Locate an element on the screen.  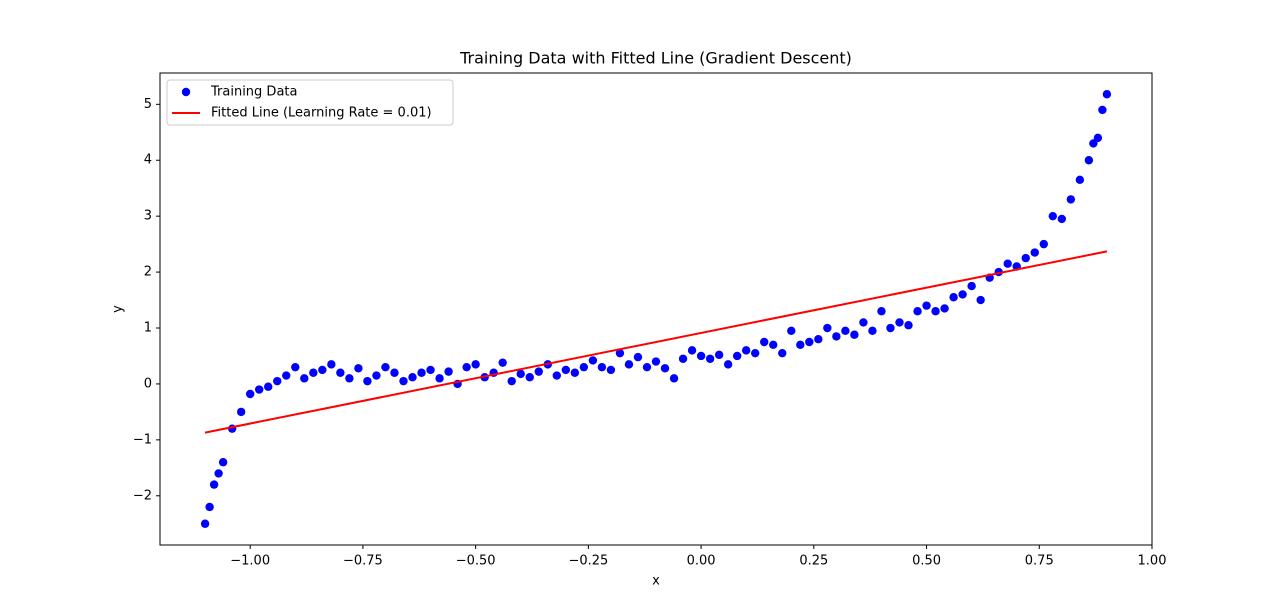
x-axis-label: x is located at coordinates (656, 581).